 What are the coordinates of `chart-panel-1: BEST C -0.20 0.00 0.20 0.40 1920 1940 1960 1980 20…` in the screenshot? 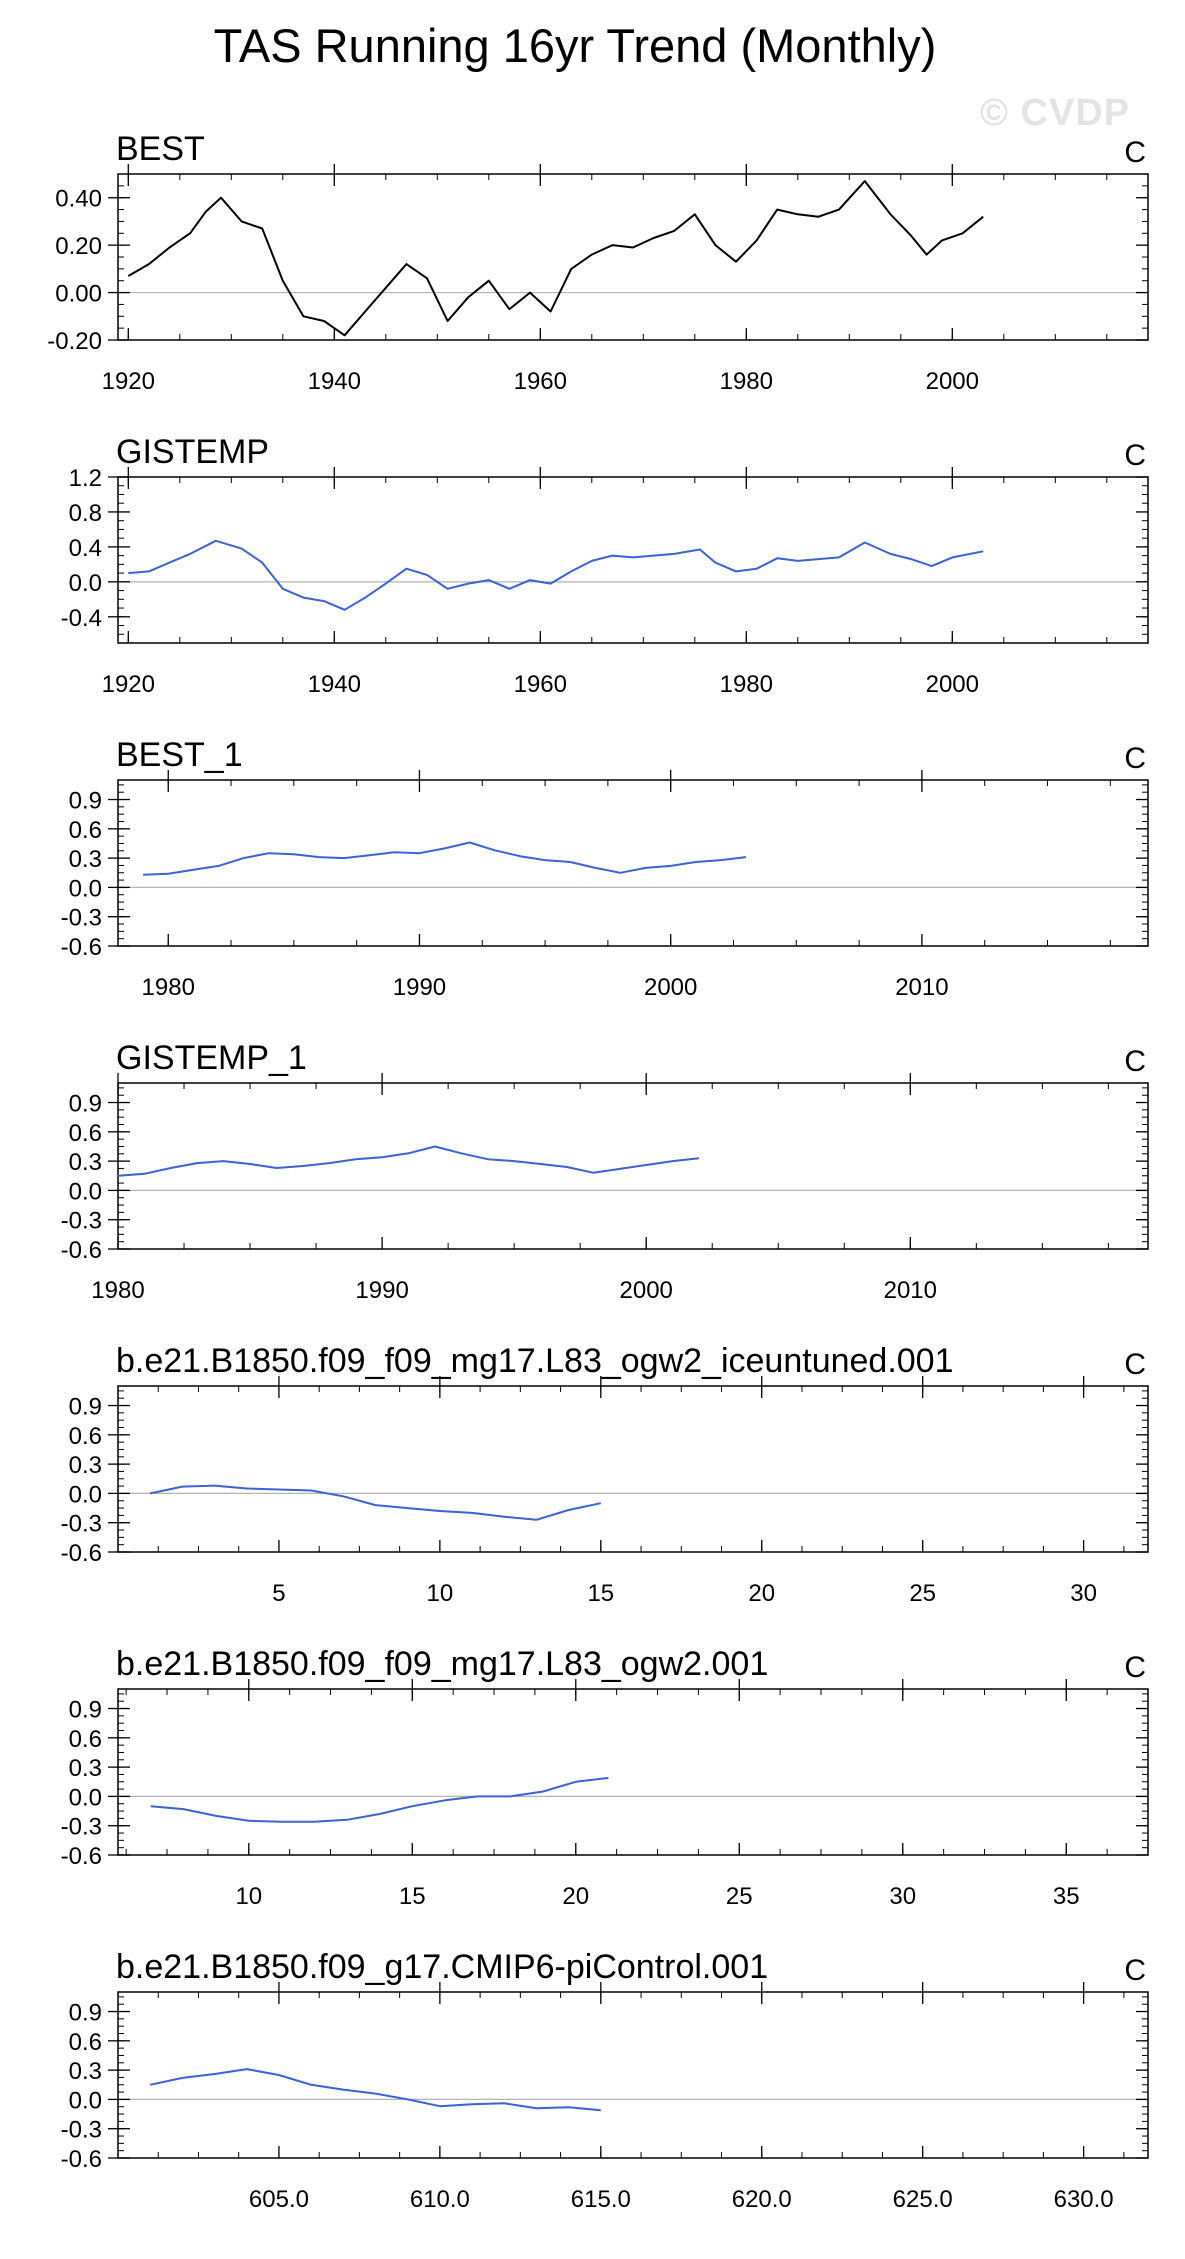 It's located at (598, 262).